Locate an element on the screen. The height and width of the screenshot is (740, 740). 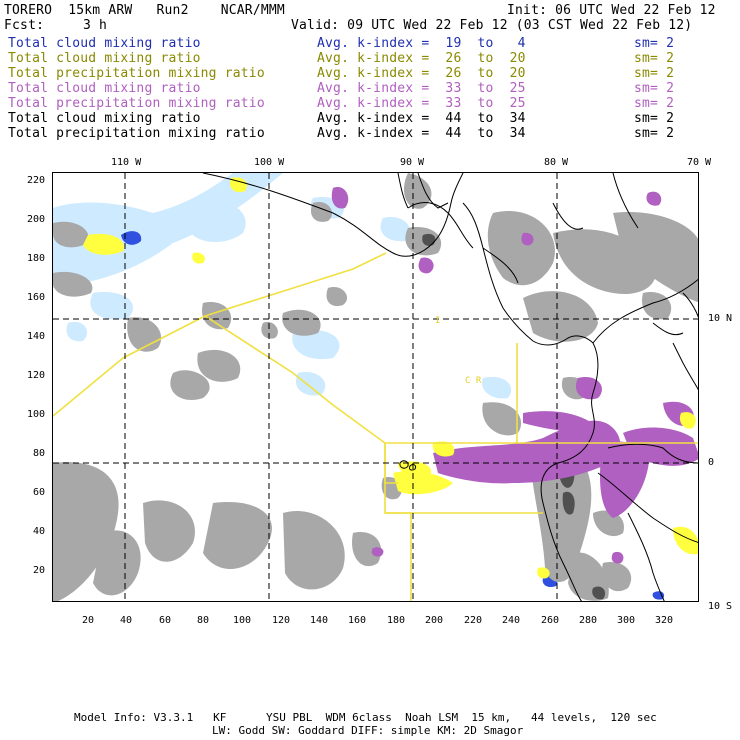
lat-label: 10 N is located at coordinates (720, 318).